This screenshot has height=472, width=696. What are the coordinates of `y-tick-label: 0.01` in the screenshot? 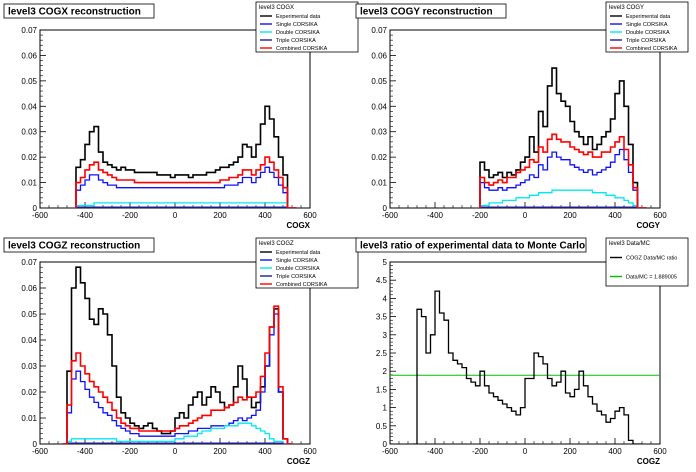 It's located at (29, 418).